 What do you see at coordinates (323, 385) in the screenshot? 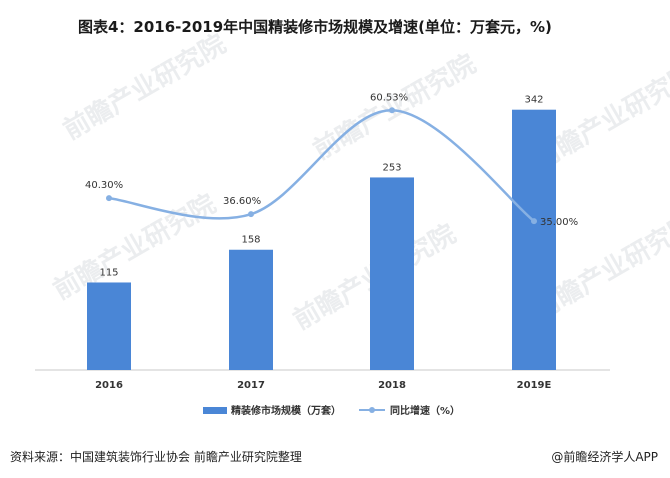
I see `x-ticks: 2016 2017 2018 2019E` at bounding box center [323, 385].